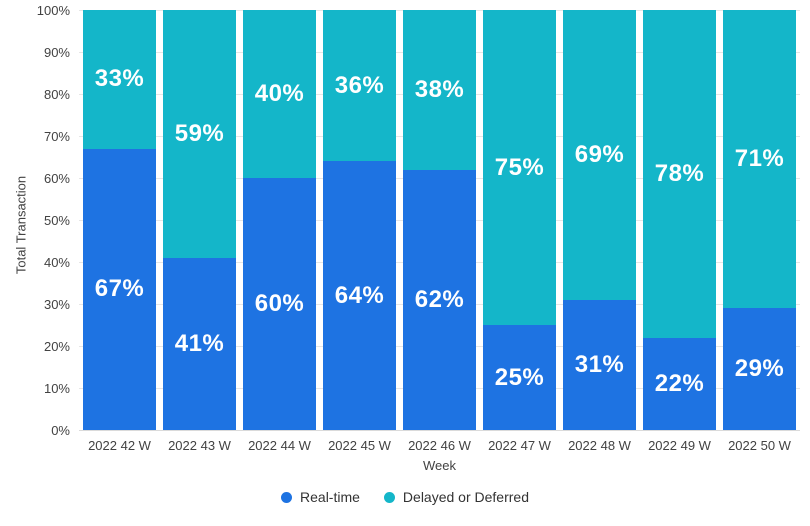  I want to click on bar-value-label: 64%, so click(359, 295).